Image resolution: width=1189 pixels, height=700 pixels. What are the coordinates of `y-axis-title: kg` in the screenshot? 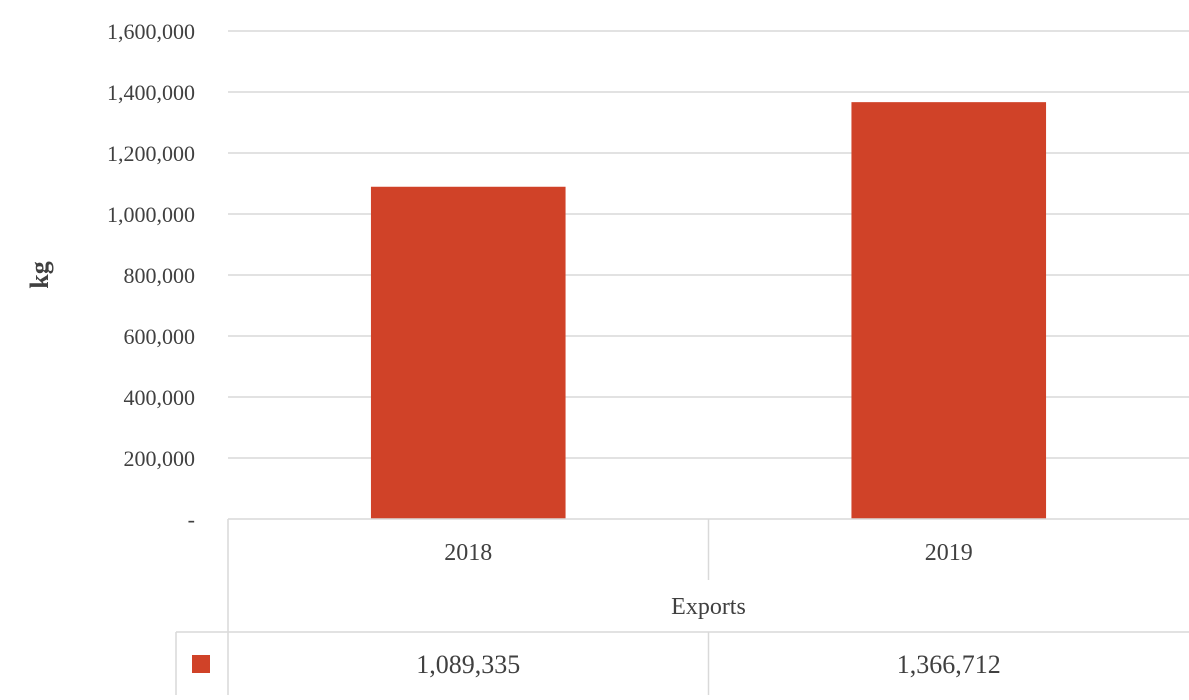 It's located at (39, 274).